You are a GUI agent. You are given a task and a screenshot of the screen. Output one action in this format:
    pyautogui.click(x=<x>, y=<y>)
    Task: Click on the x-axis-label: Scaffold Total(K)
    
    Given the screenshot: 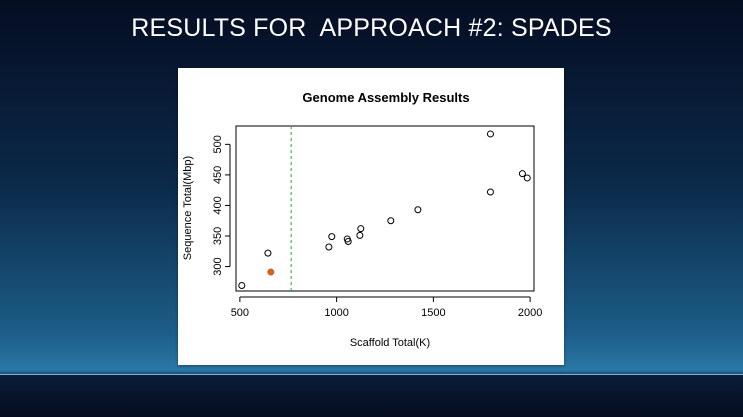 What is the action you would take?
    pyautogui.click(x=390, y=343)
    